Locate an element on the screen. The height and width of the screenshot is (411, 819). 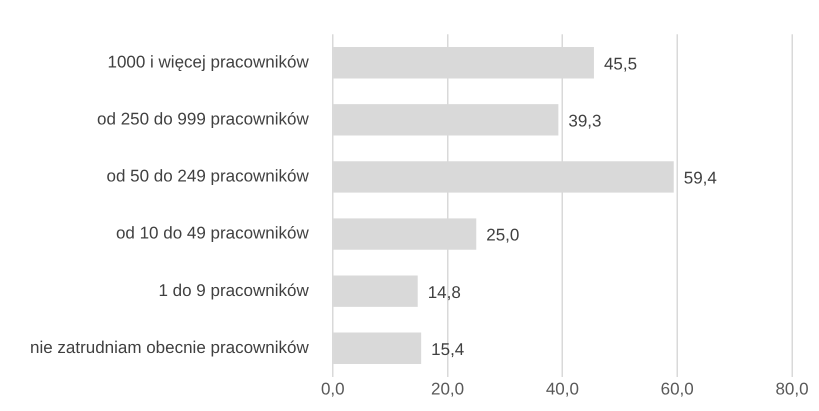
data-label: 59,4 is located at coordinates (700, 178).